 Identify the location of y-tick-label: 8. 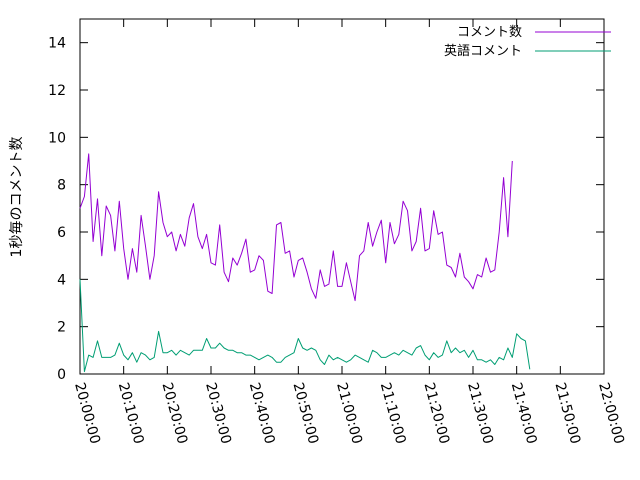
(61, 186).